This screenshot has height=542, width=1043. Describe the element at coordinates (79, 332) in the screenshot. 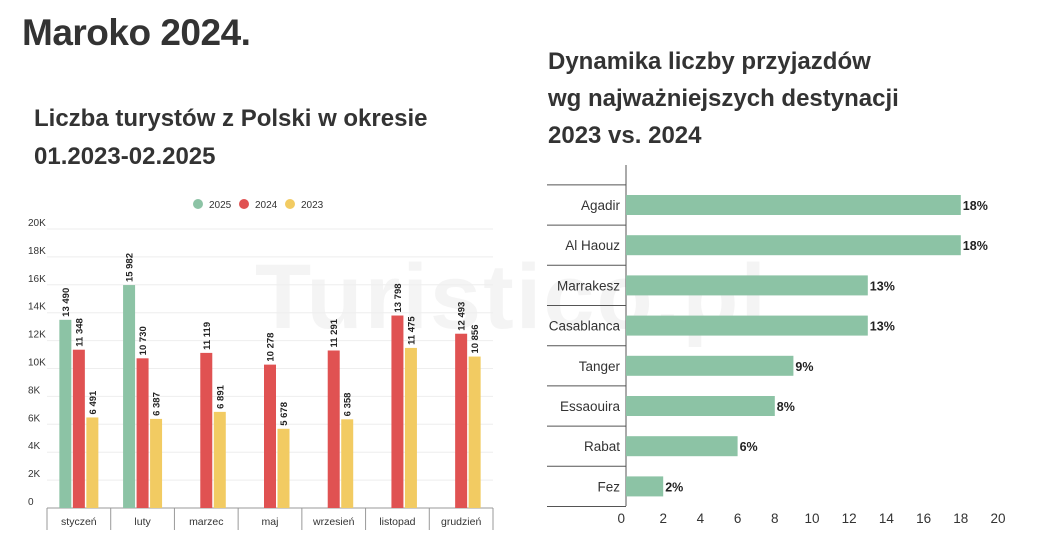

I see `data-label: 11 348` at that location.